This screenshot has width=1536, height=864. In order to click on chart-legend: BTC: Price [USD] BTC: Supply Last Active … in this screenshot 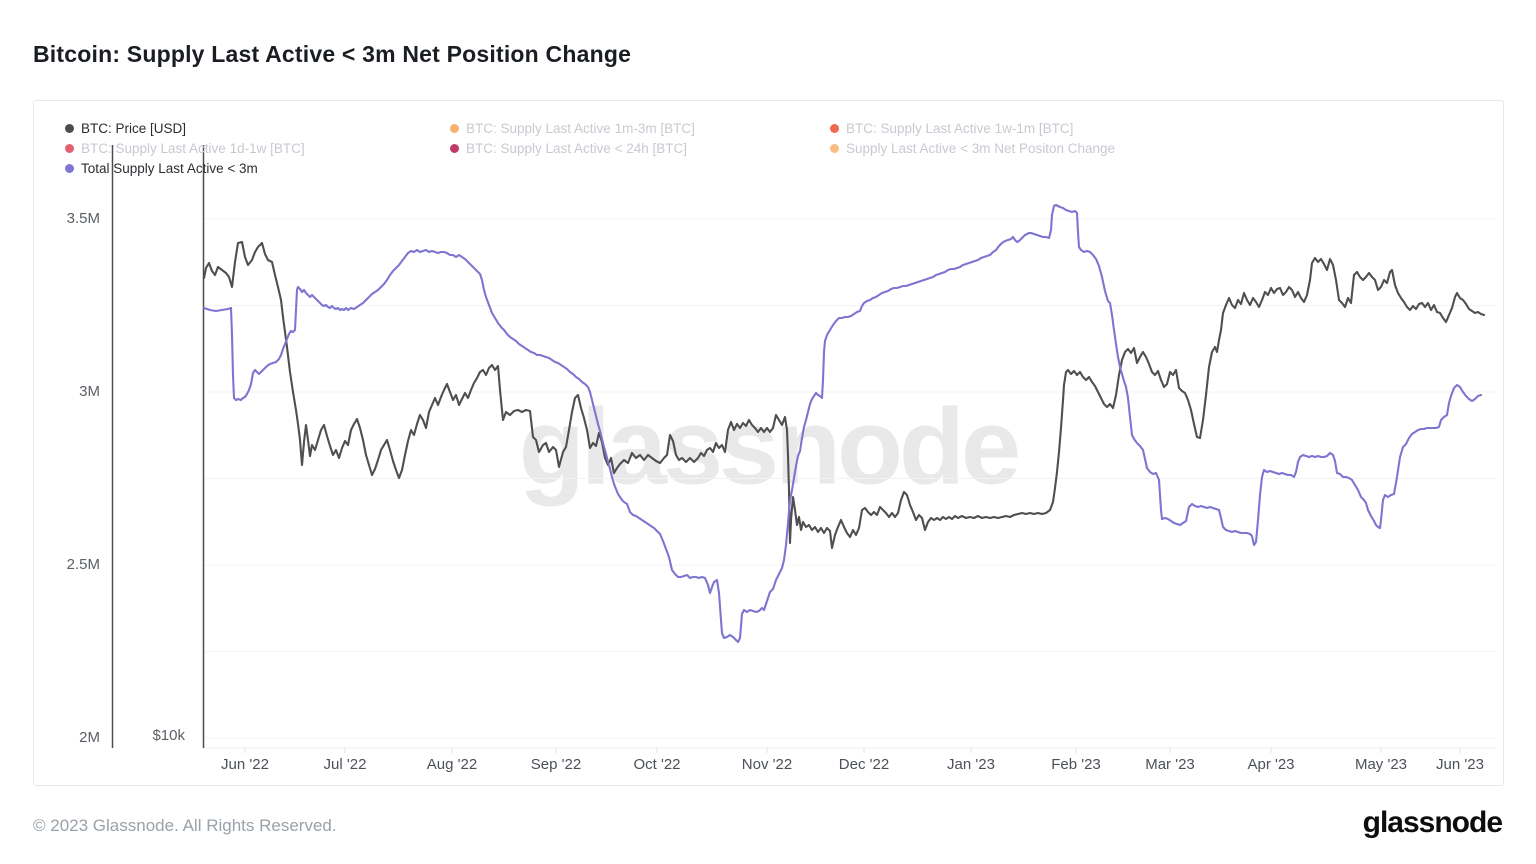, I will do `click(590, 148)`.